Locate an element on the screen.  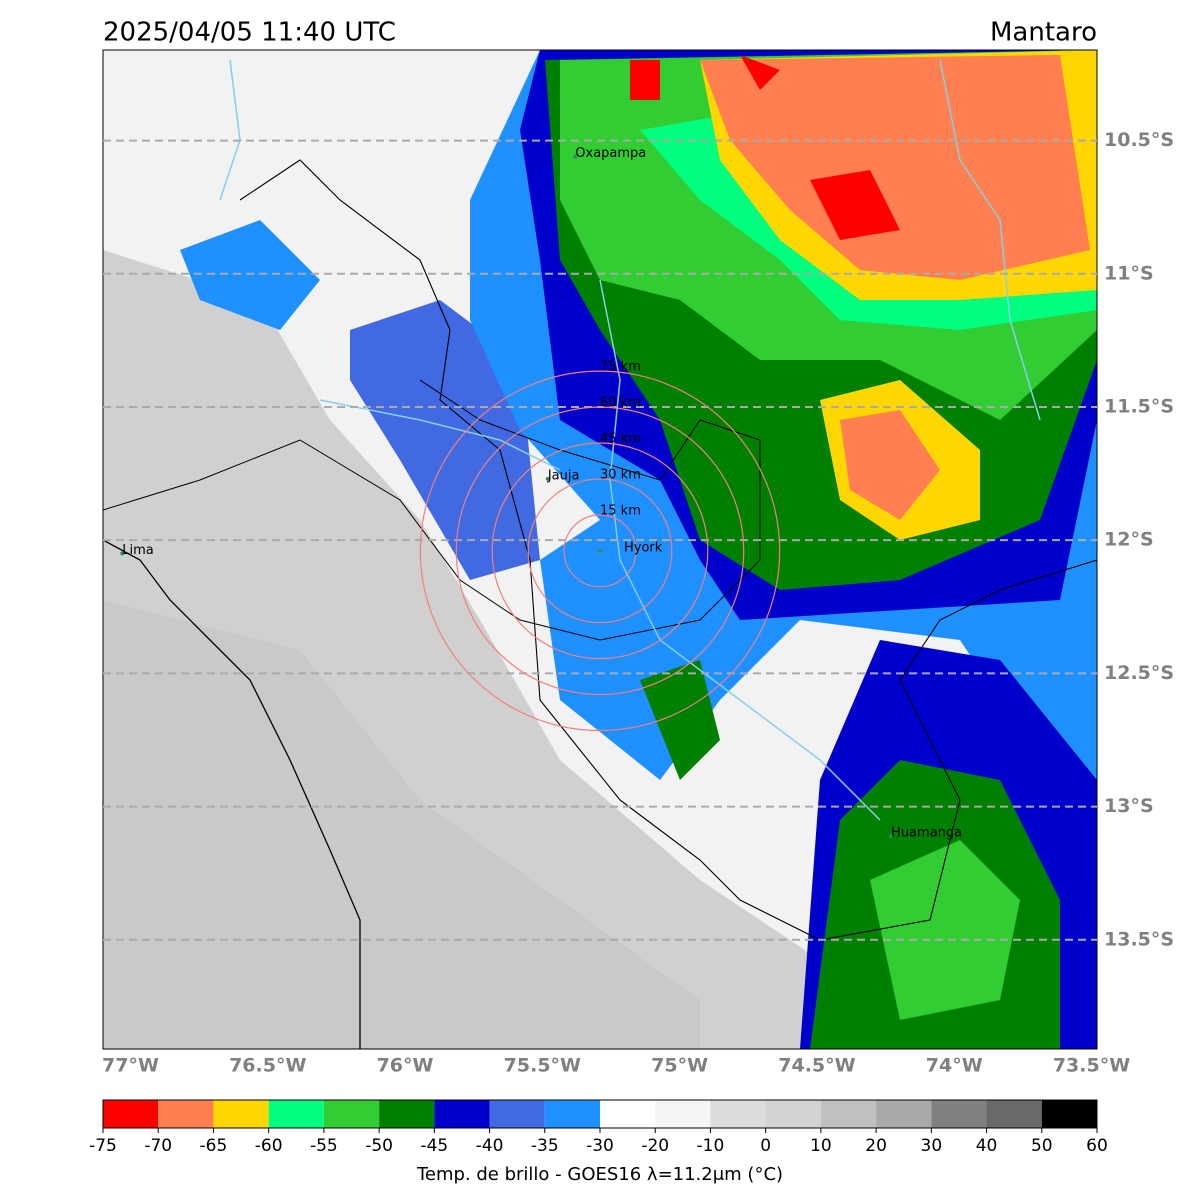
colorbar-tick-label: -10 is located at coordinates (711, 1146).